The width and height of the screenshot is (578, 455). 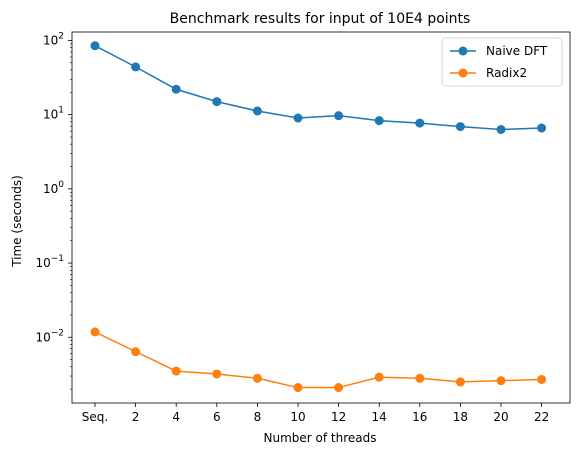 I want to click on x-tick-label: 4, so click(x=176, y=417).